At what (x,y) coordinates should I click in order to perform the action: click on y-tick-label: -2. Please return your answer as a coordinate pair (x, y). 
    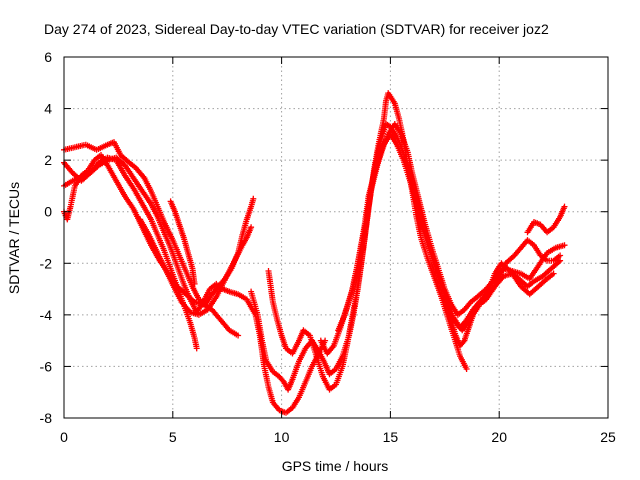
    Looking at the image, I should click on (46, 263).